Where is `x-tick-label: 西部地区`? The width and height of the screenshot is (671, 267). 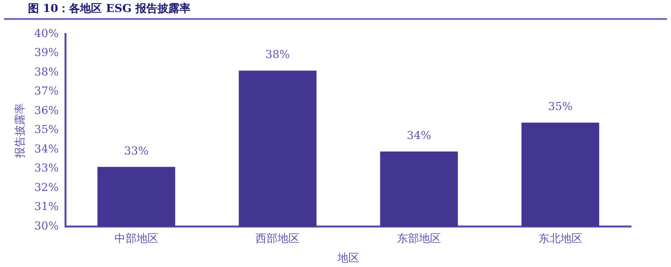 x-tick-label: 西部地区 is located at coordinates (278, 239).